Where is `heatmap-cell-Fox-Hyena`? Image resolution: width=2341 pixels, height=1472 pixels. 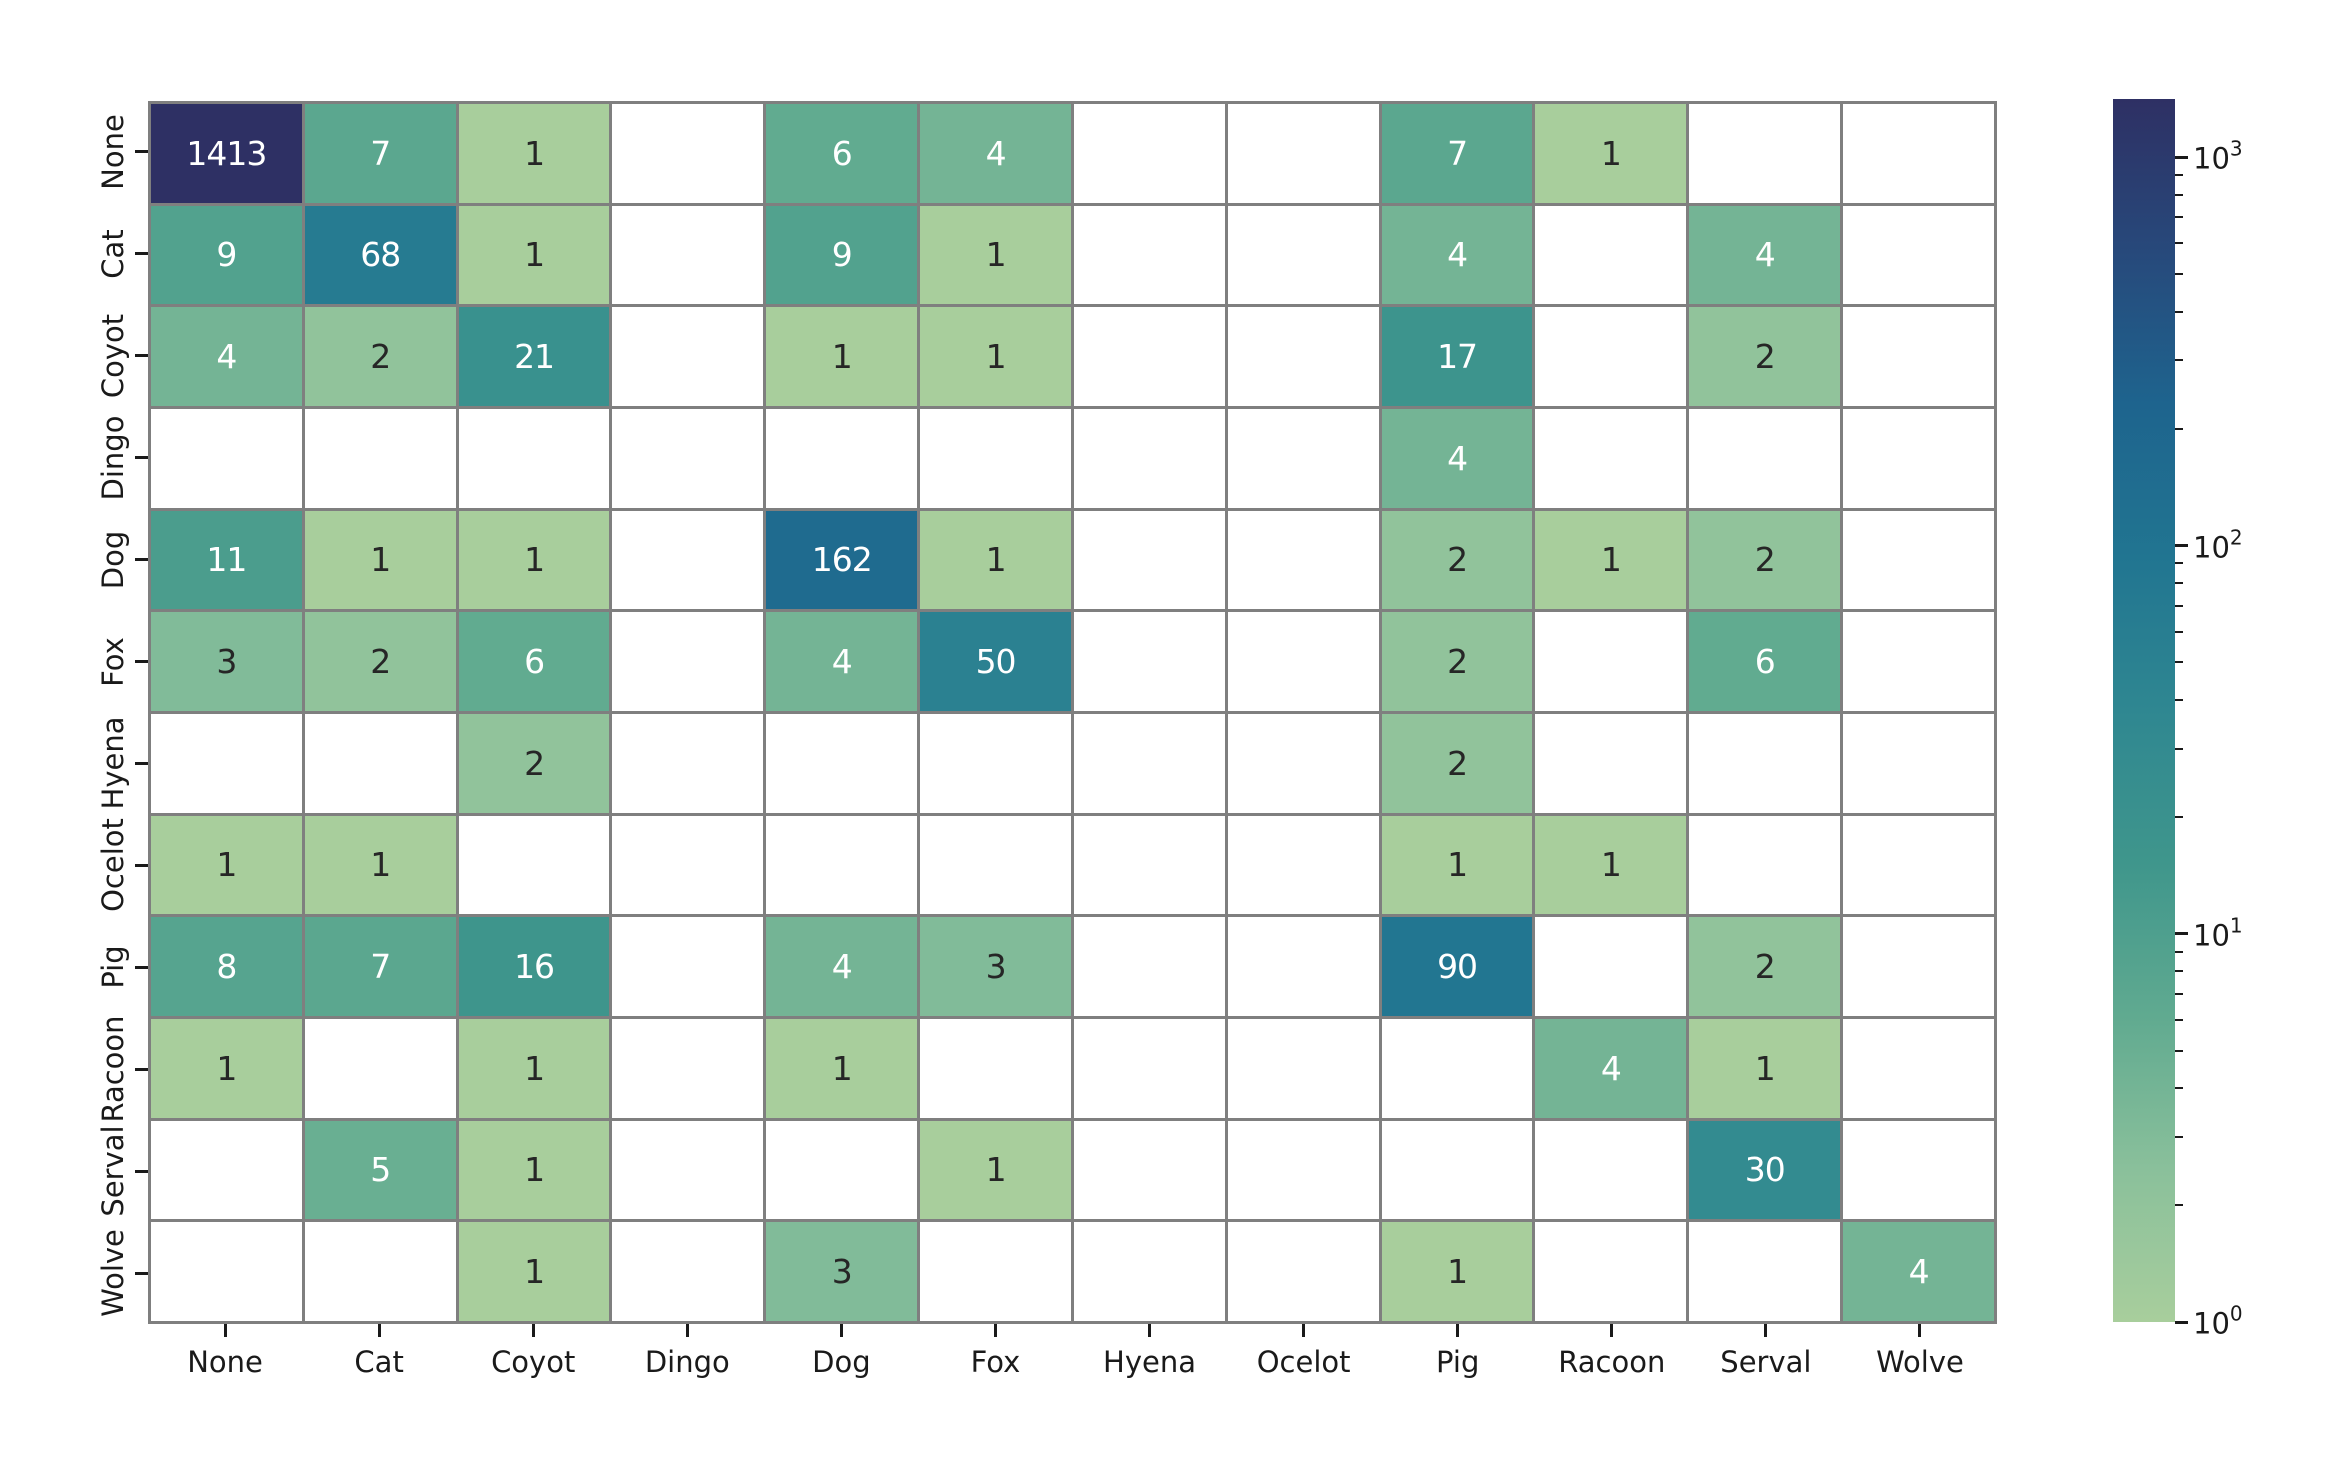
heatmap-cell-Fox-Hyena is located at coordinates (1149, 661).